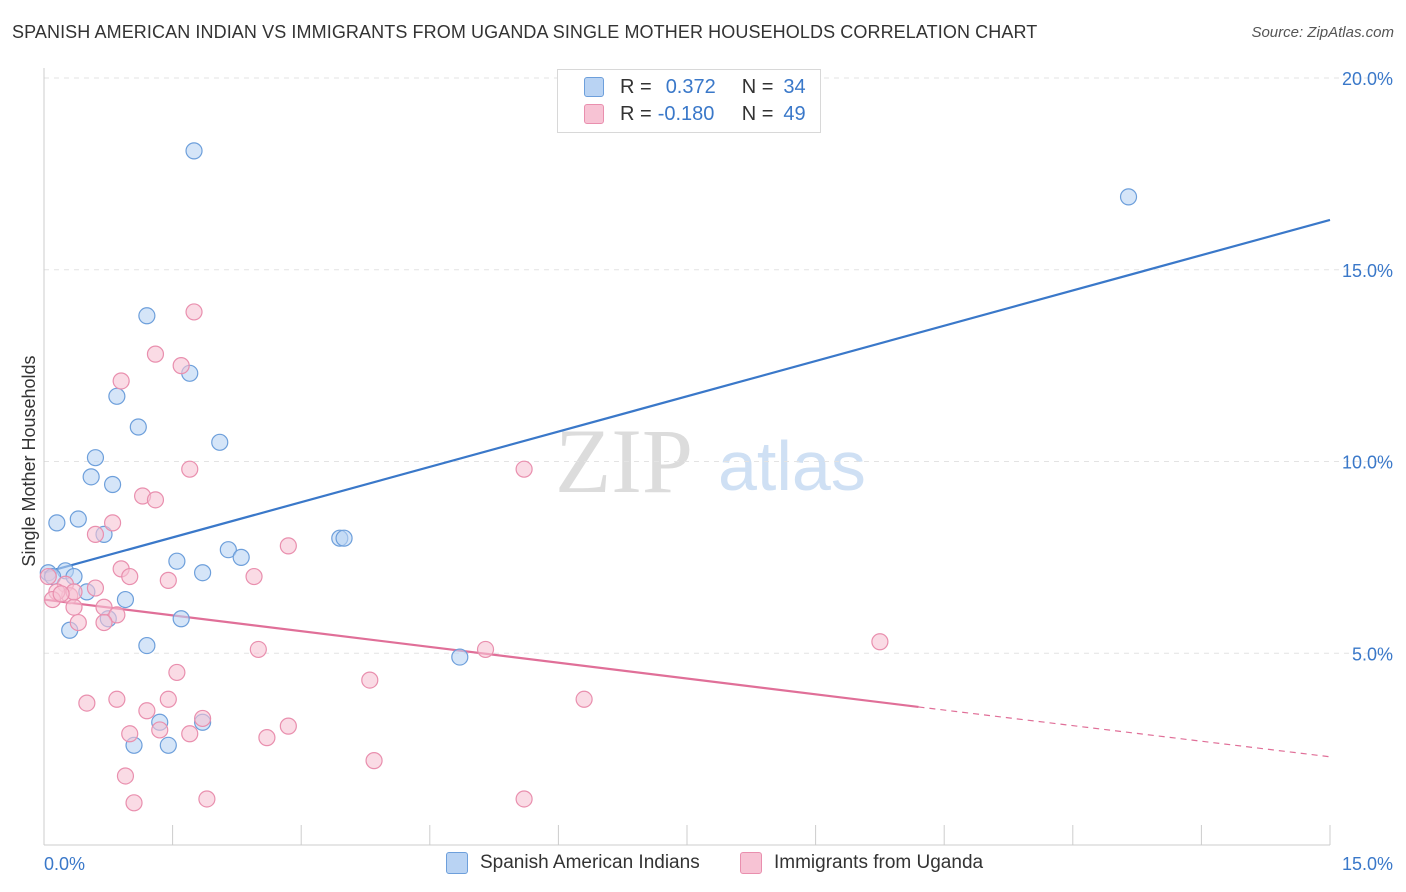  What do you see at coordinates (1372, 654) in the screenshot?
I see `y-tick-label: 5.0%` at bounding box center [1372, 654].